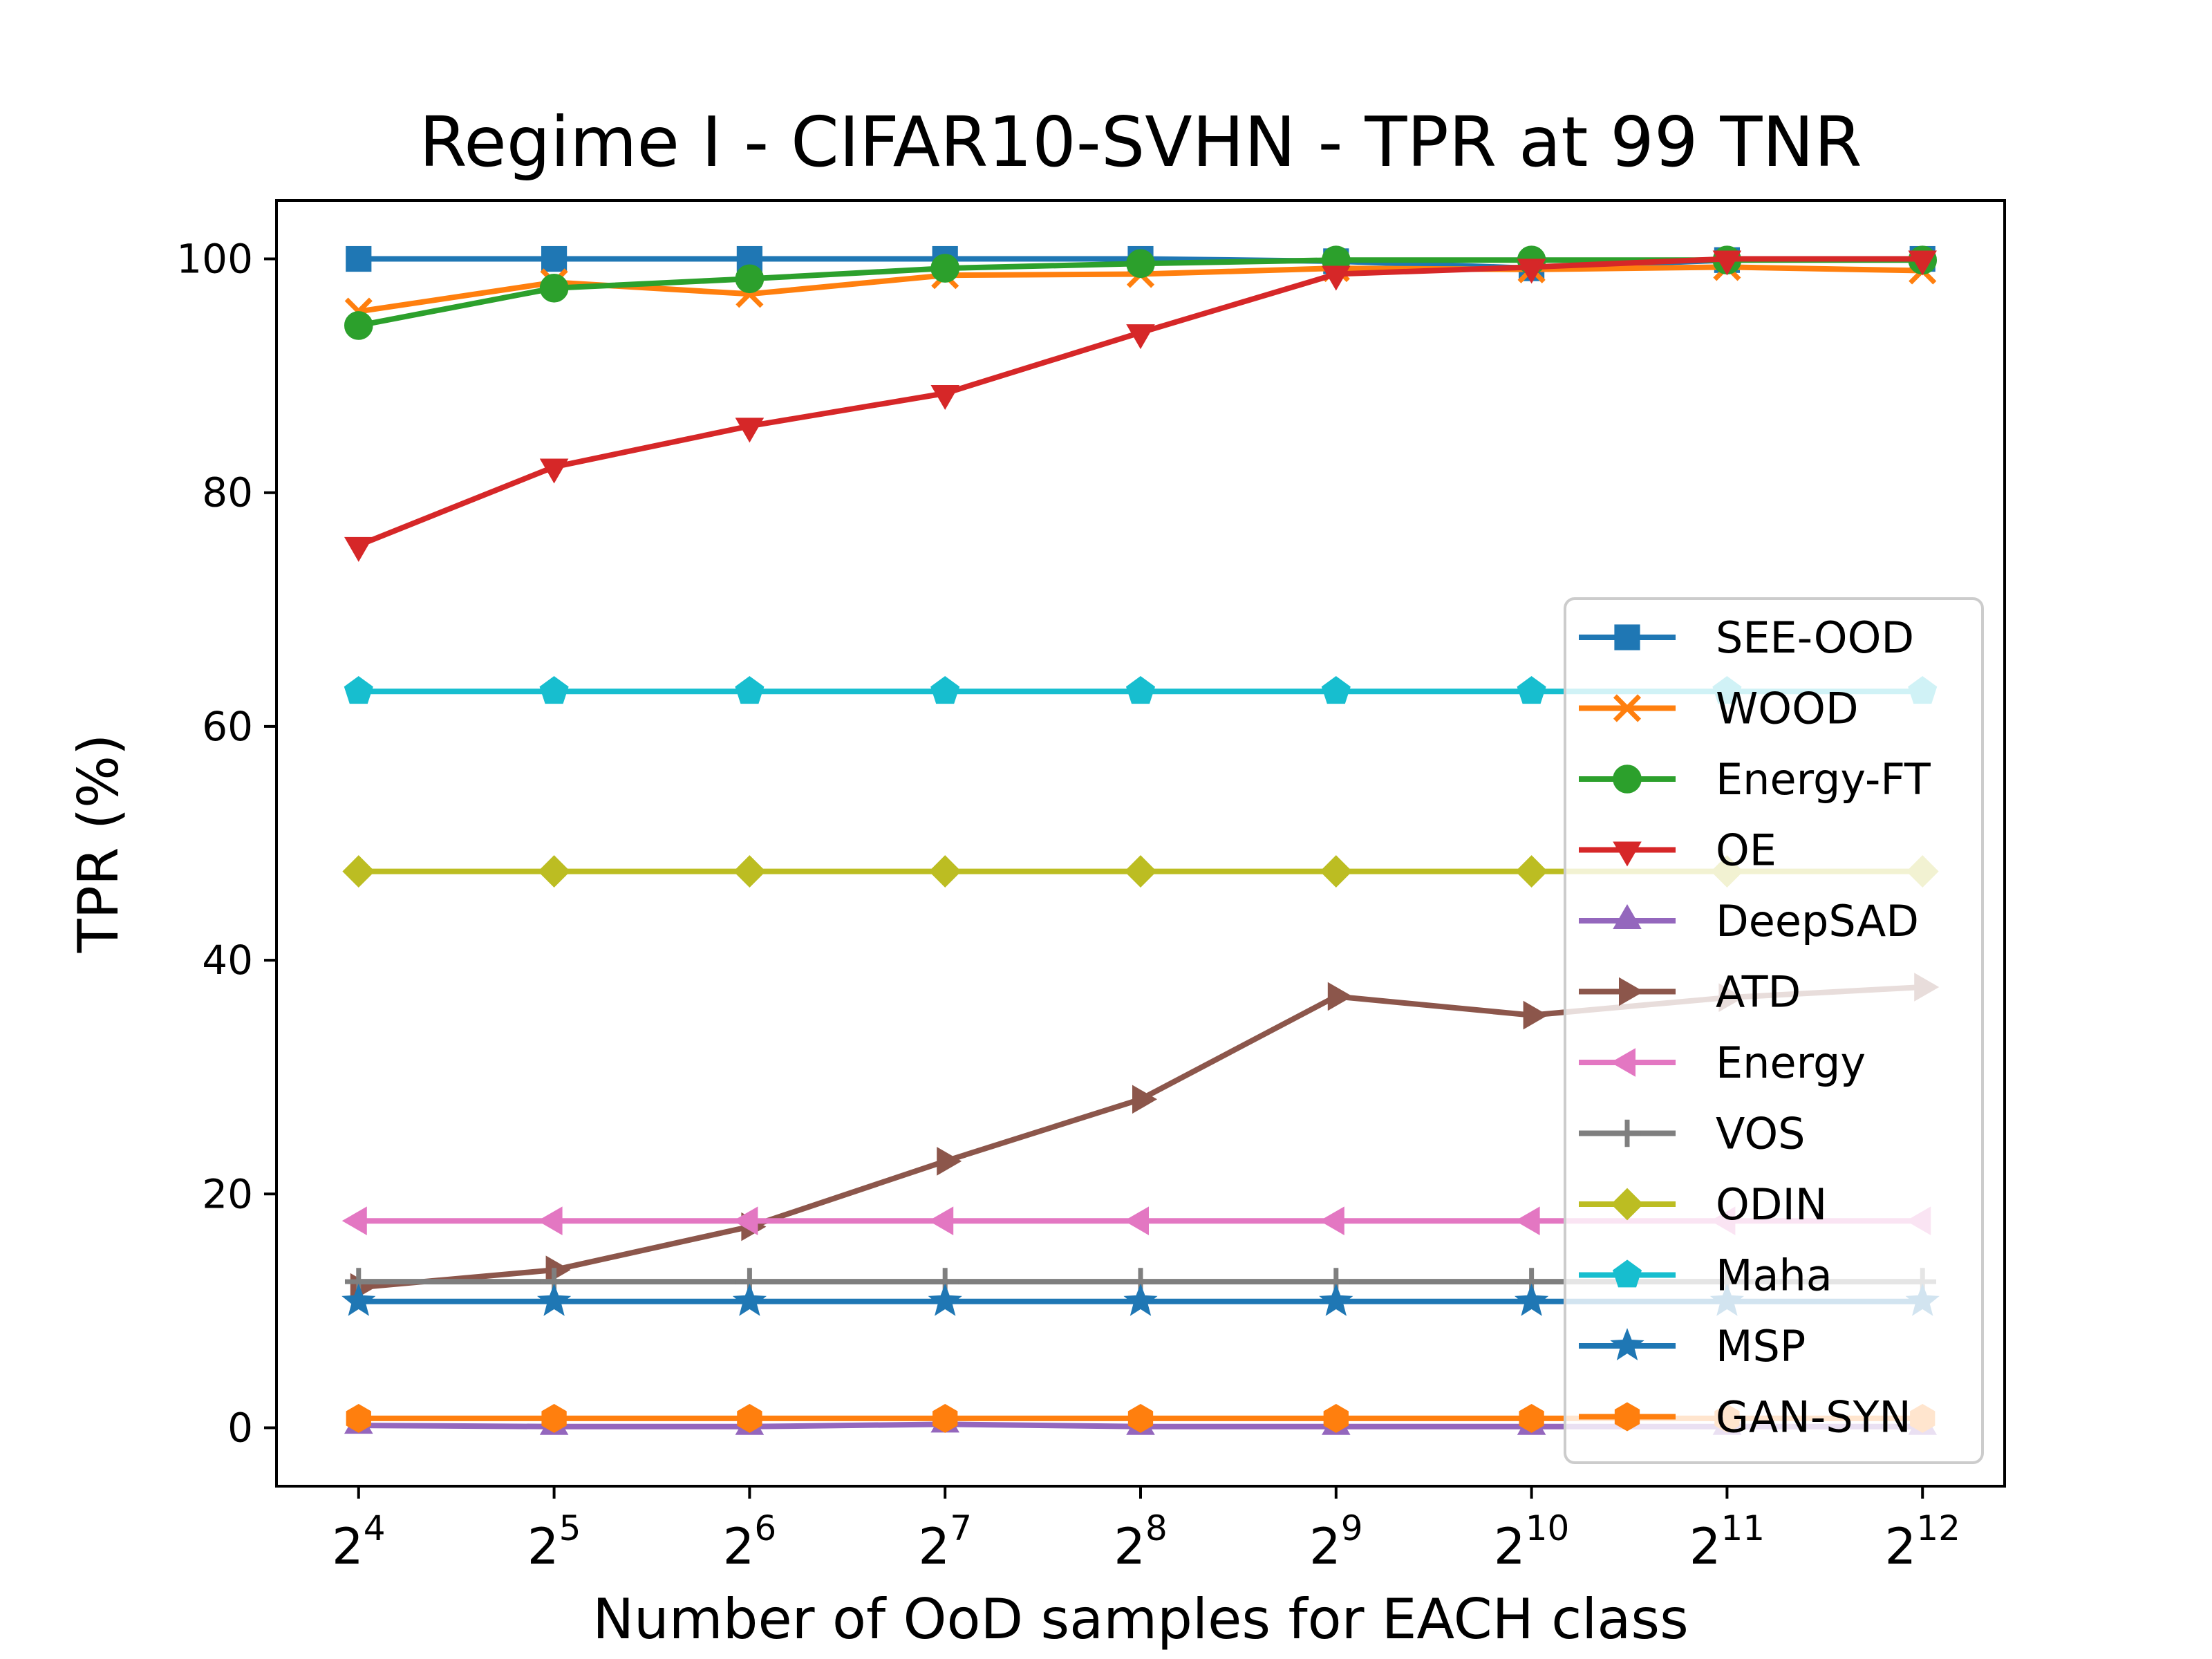 Image resolution: width=2212 pixels, height=1659 pixels. Describe the element at coordinates (240, 1427) in the screenshot. I see `y-tick-label: 0` at that location.